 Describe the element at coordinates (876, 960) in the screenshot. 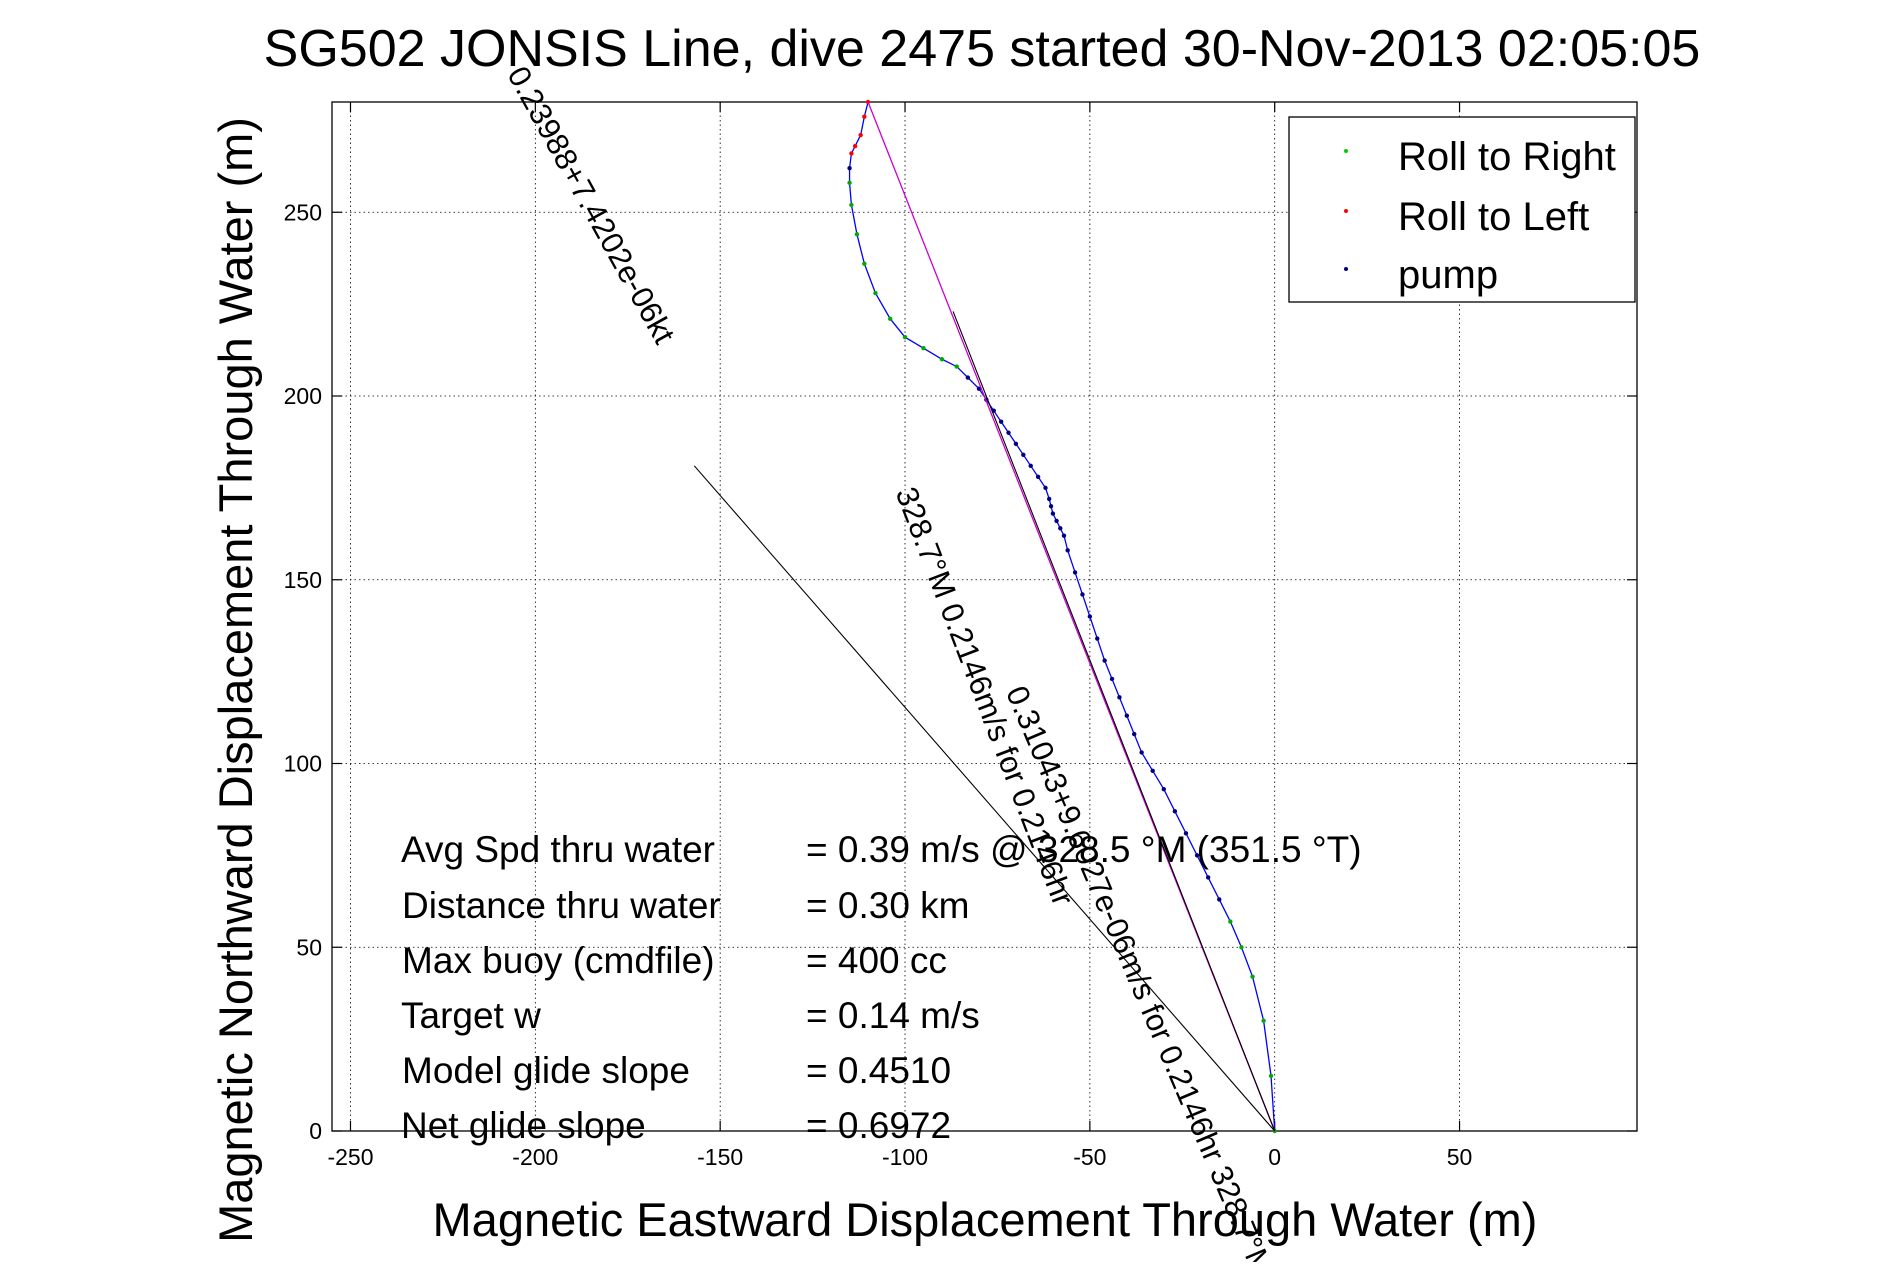

I see `stat-value-max-buoy: = 400 cc` at that location.